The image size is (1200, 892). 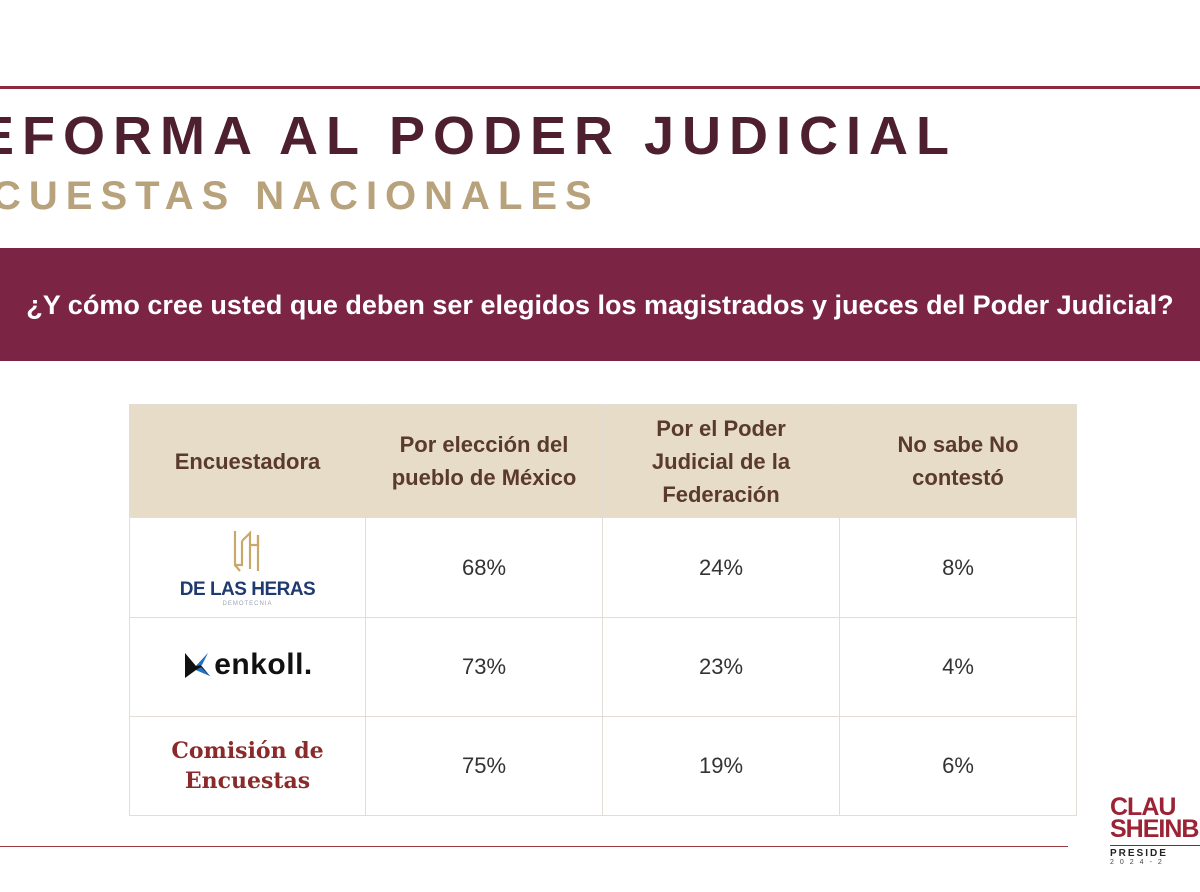 I want to click on brand-logo: CLAU SHEINB PRESIDE 2024-2, so click(x=1155, y=829).